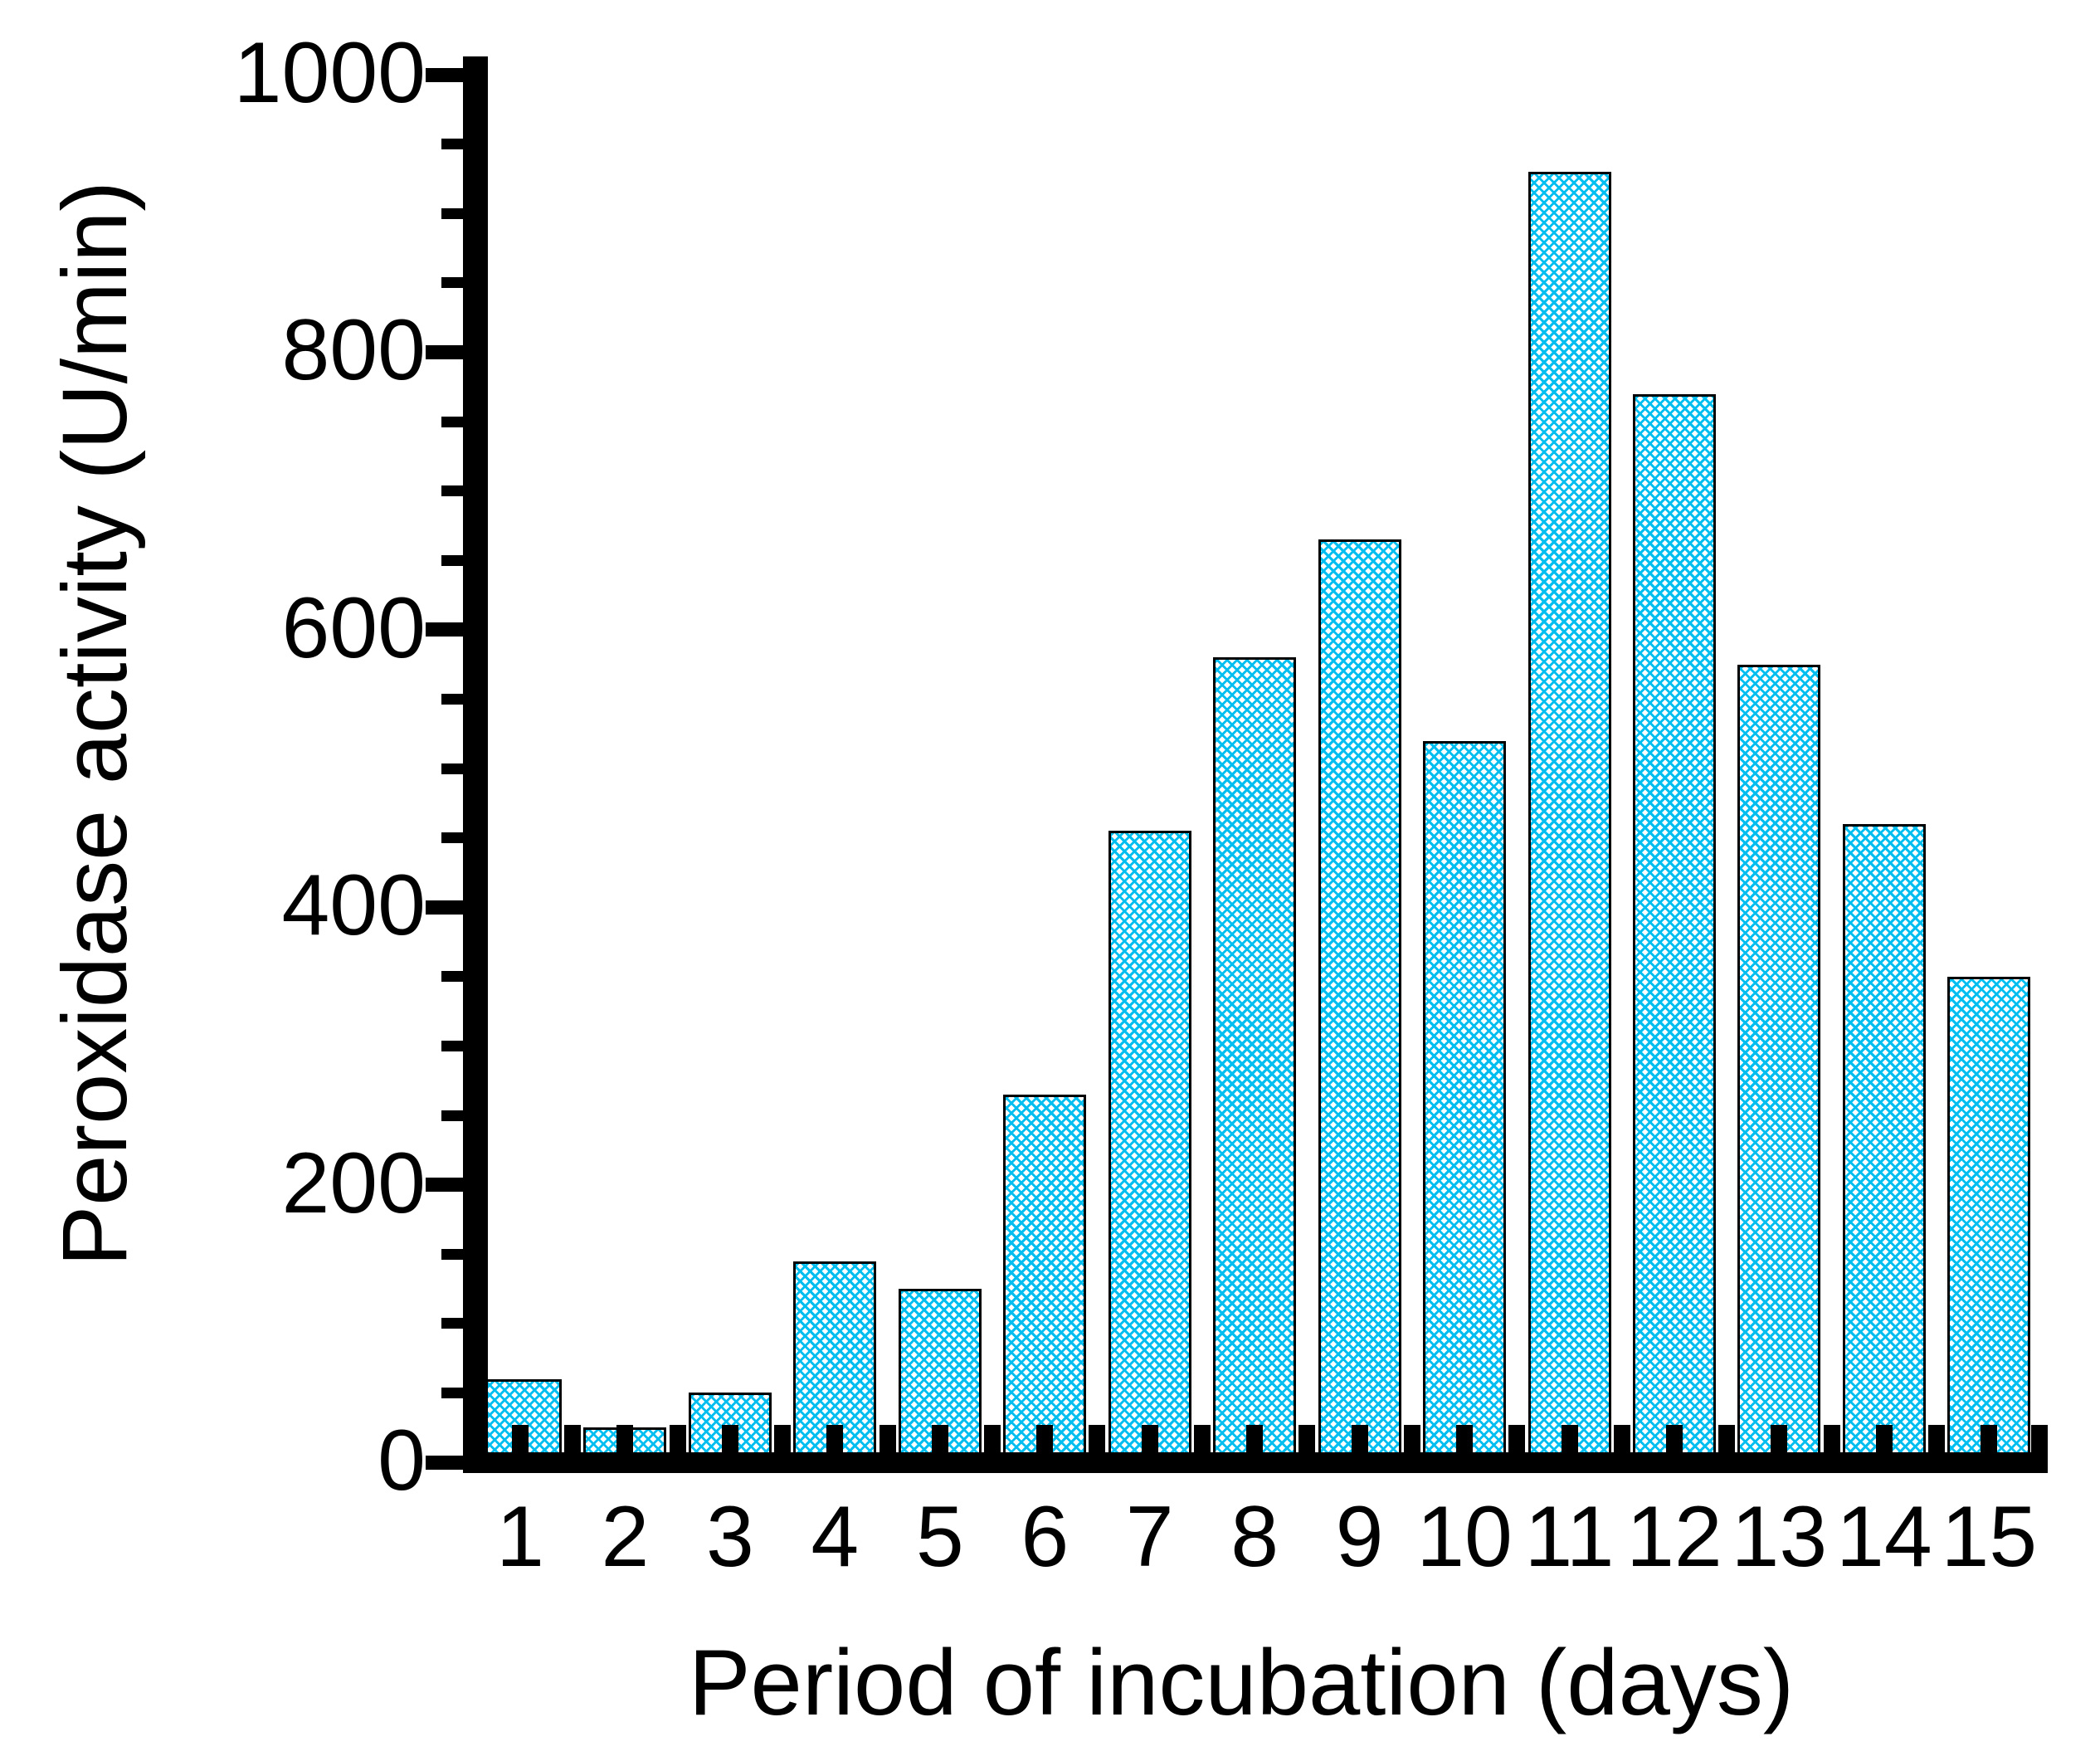 The height and width of the screenshot is (1761, 2100). Describe the element at coordinates (1254, 1537) in the screenshot. I see `x-tick-label: 8` at that location.